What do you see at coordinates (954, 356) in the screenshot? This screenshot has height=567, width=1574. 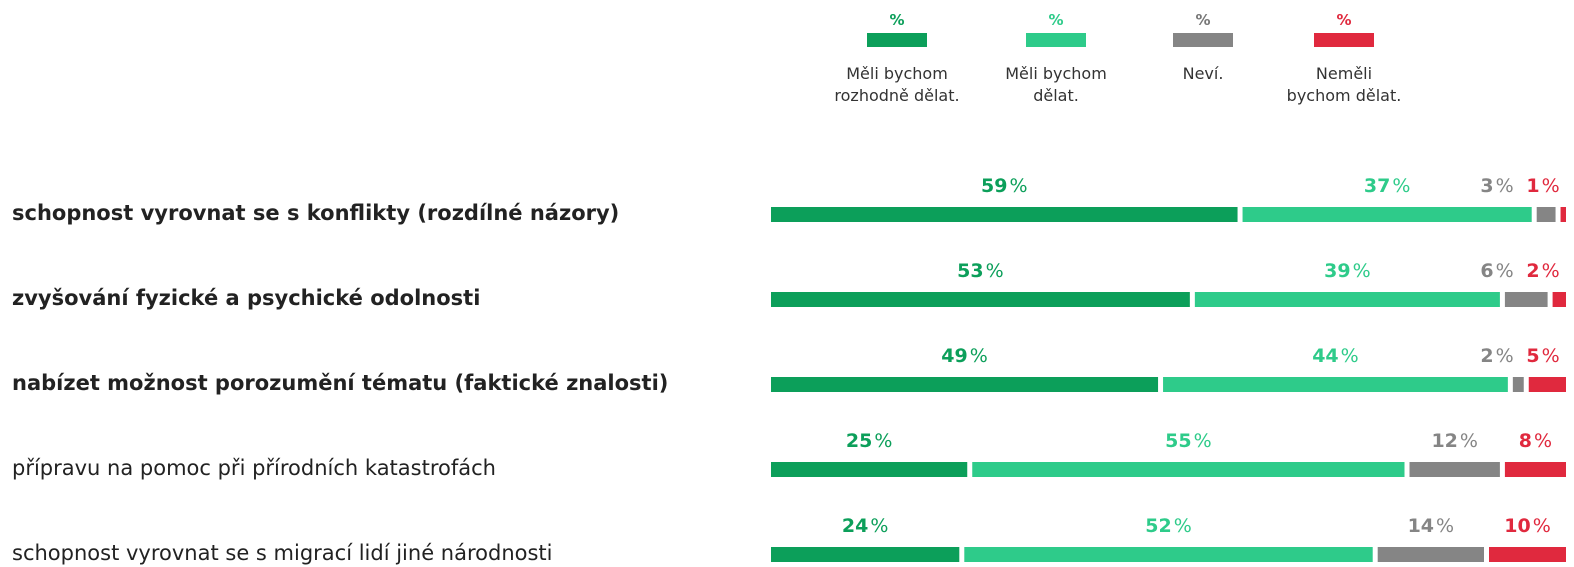 I see `value-number: 49` at bounding box center [954, 356].